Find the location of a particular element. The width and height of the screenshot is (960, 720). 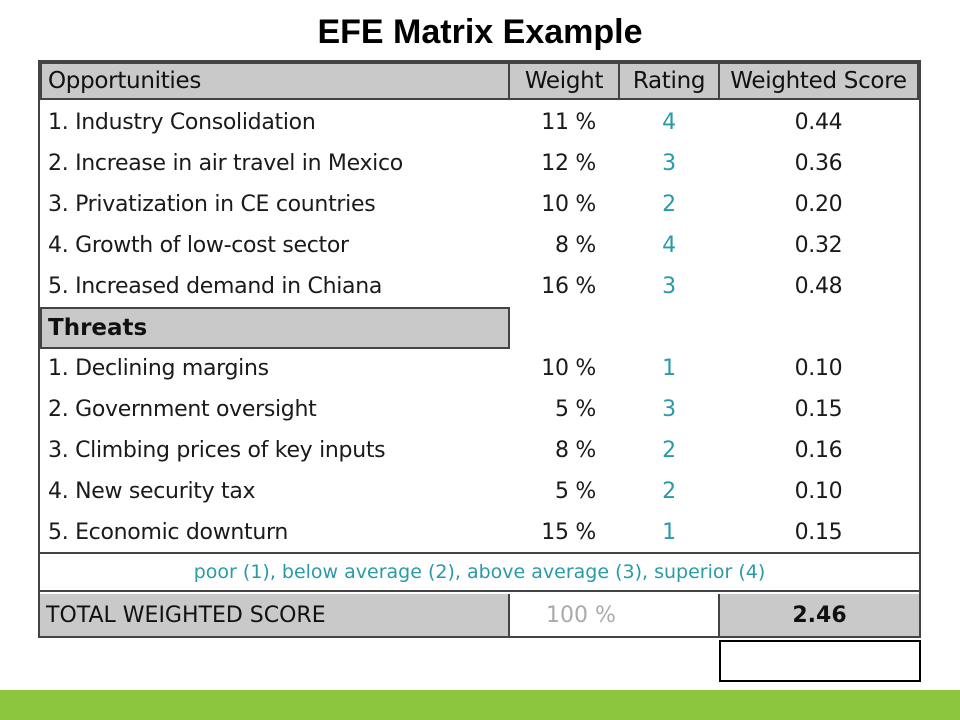

weight-cell: 12 % is located at coordinates (568, 163).